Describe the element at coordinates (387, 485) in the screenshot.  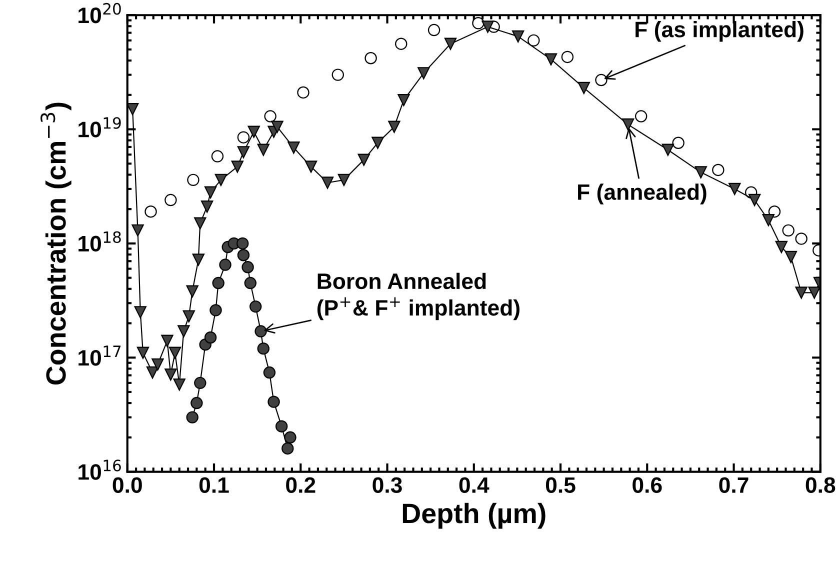
I see `x-tick-label: 0.3` at that location.